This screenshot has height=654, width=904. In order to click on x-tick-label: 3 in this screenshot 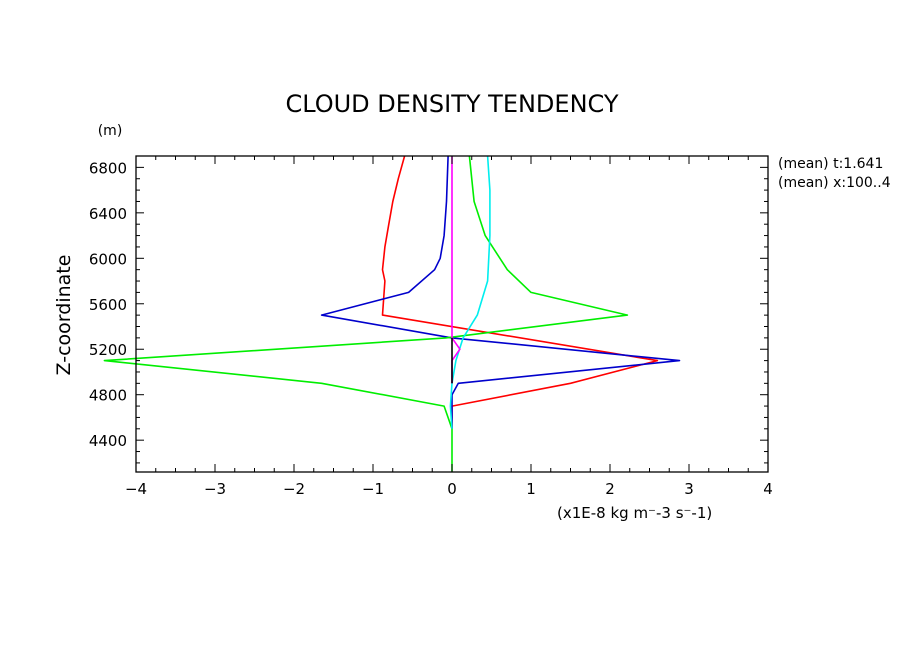, I will do `click(689, 489)`.